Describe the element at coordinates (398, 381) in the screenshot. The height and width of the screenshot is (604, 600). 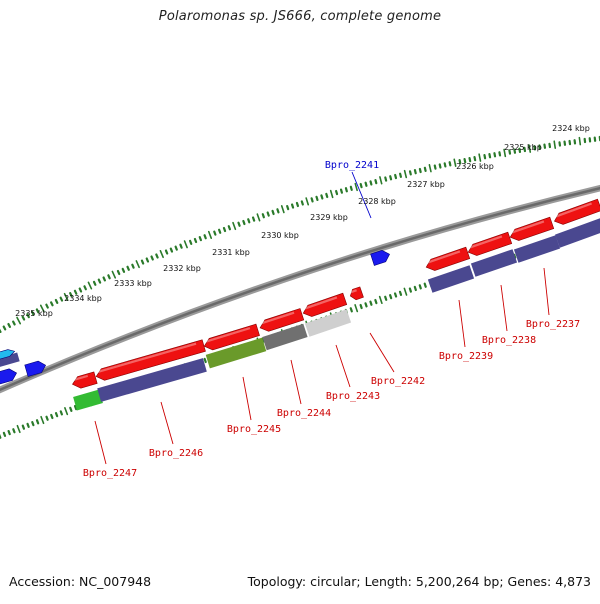
I see `gene-label: Bpro_2242` at that location.